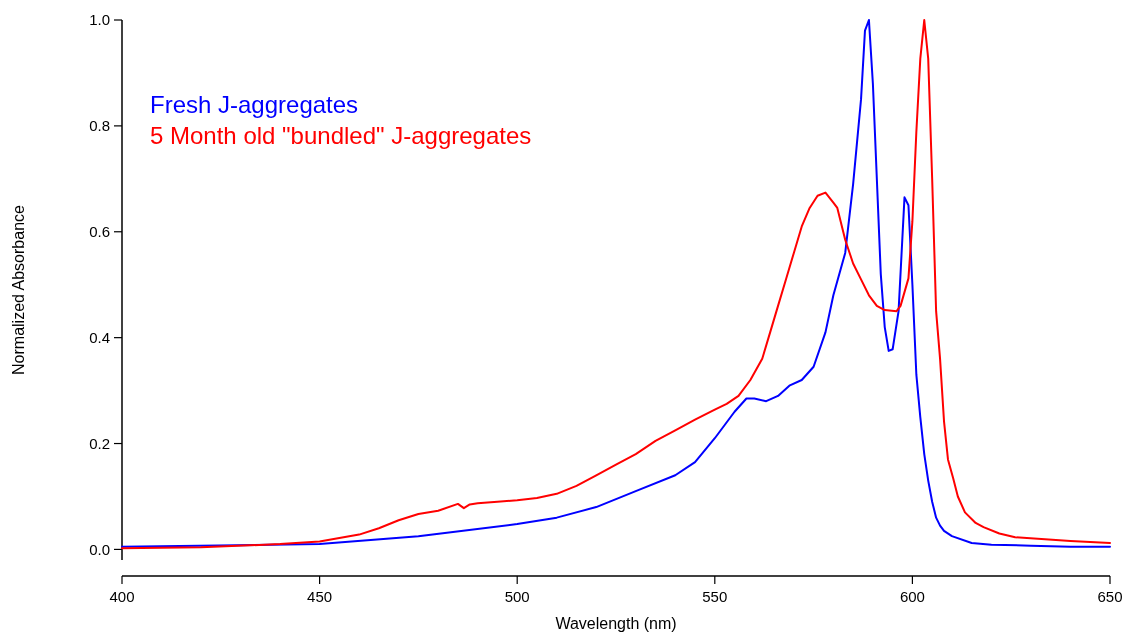 This screenshot has width=1131, height=632. What do you see at coordinates (616, 623) in the screenshot?
I see `x-axis-title: Wavelength (nm)` at bounding box center [616, 623].